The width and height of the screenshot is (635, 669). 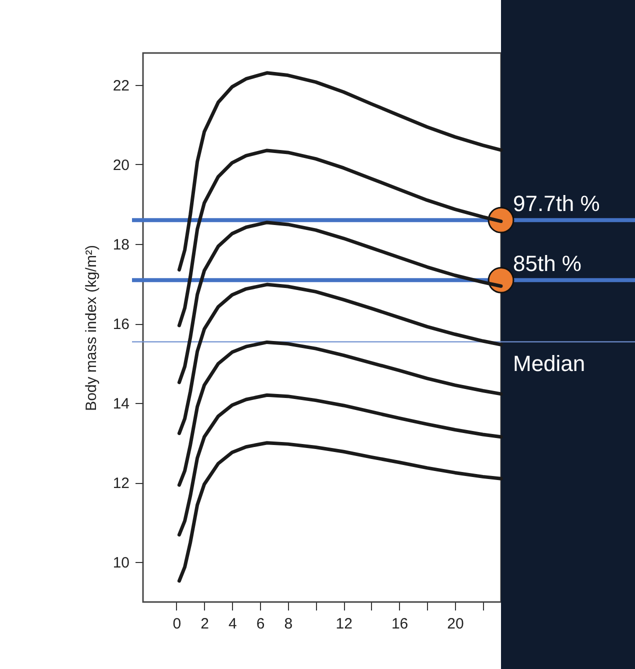 I want to click on y-tick-label: 22, so click(x=121, y=85).